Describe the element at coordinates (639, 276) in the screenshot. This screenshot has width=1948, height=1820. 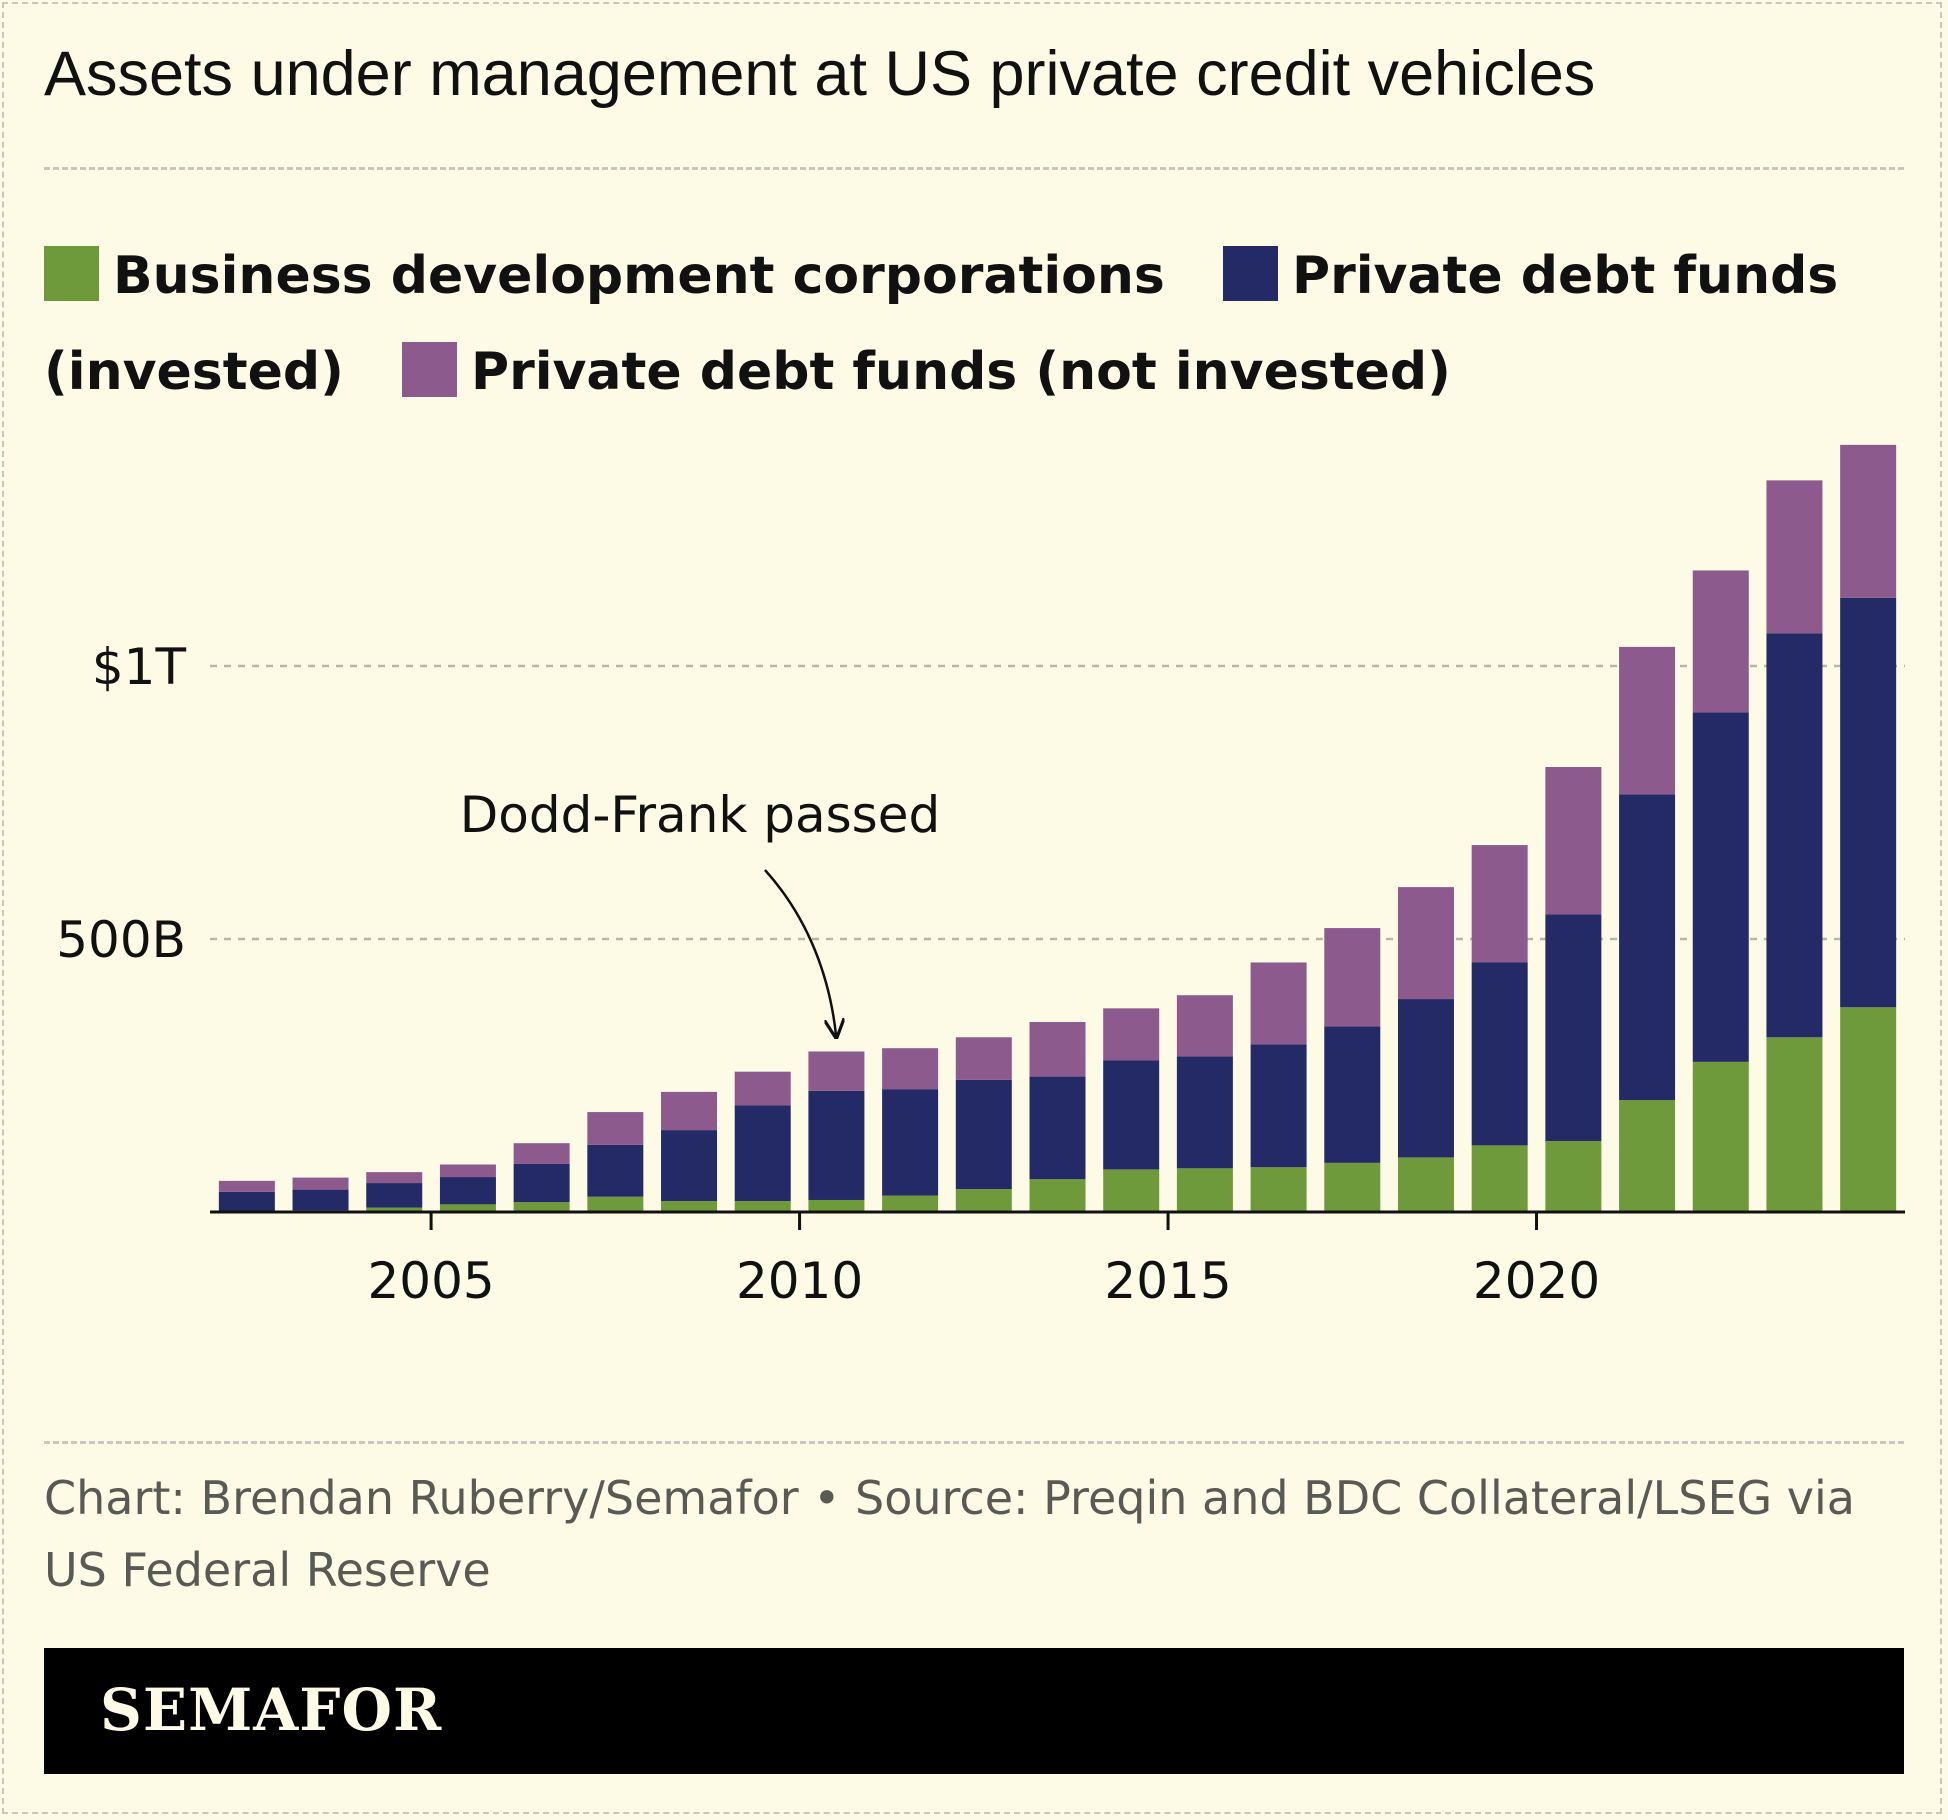
I see `legend-label-bdc: Business development corporations` at that location.